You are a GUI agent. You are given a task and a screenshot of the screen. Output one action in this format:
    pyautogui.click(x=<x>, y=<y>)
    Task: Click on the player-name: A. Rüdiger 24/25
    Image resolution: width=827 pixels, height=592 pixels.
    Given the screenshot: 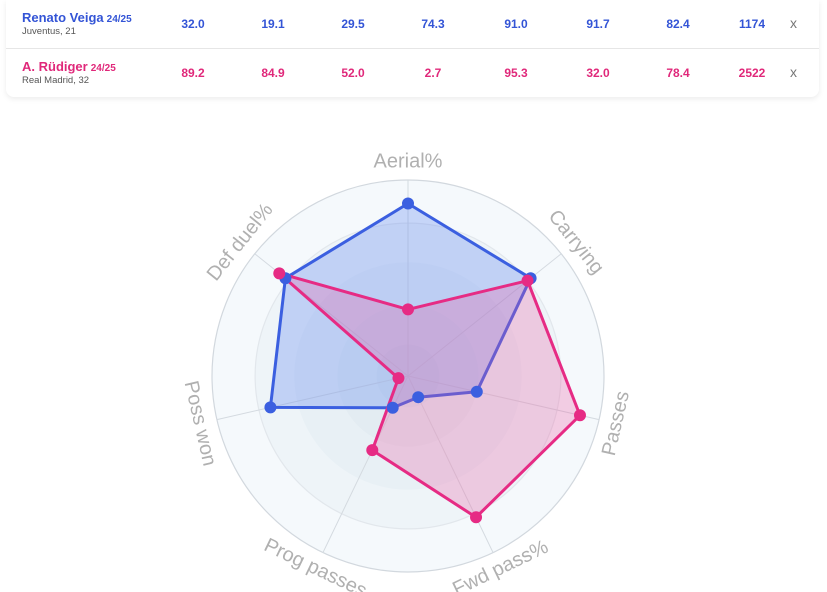 What is the action you would take?
    pyautogui.click(x=69, y=66)
    